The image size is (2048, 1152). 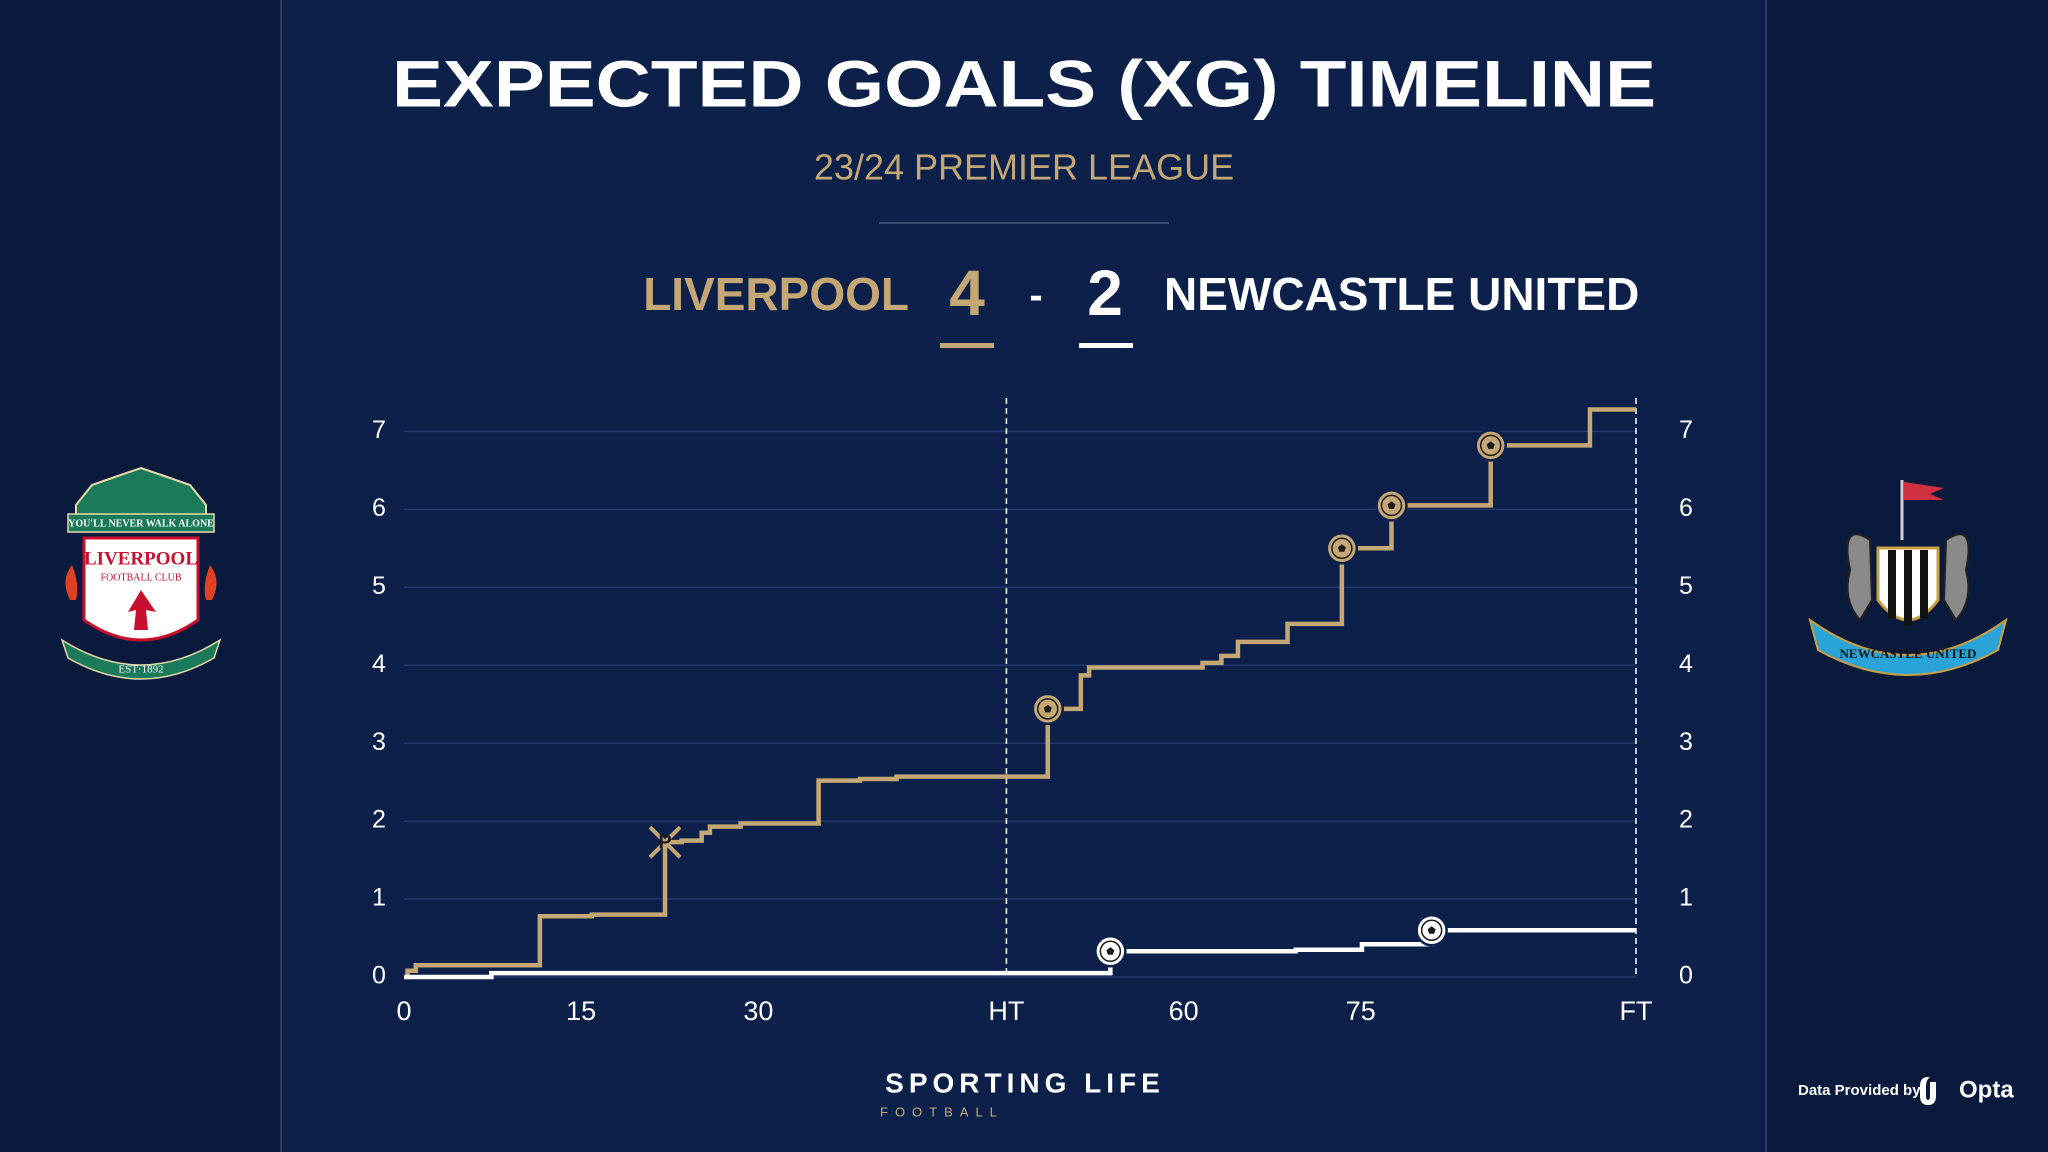 What do you see at coordinates (379, 976) in the screenshot?
I see `y-tick-label: 0` at bounding box center [379, 976].